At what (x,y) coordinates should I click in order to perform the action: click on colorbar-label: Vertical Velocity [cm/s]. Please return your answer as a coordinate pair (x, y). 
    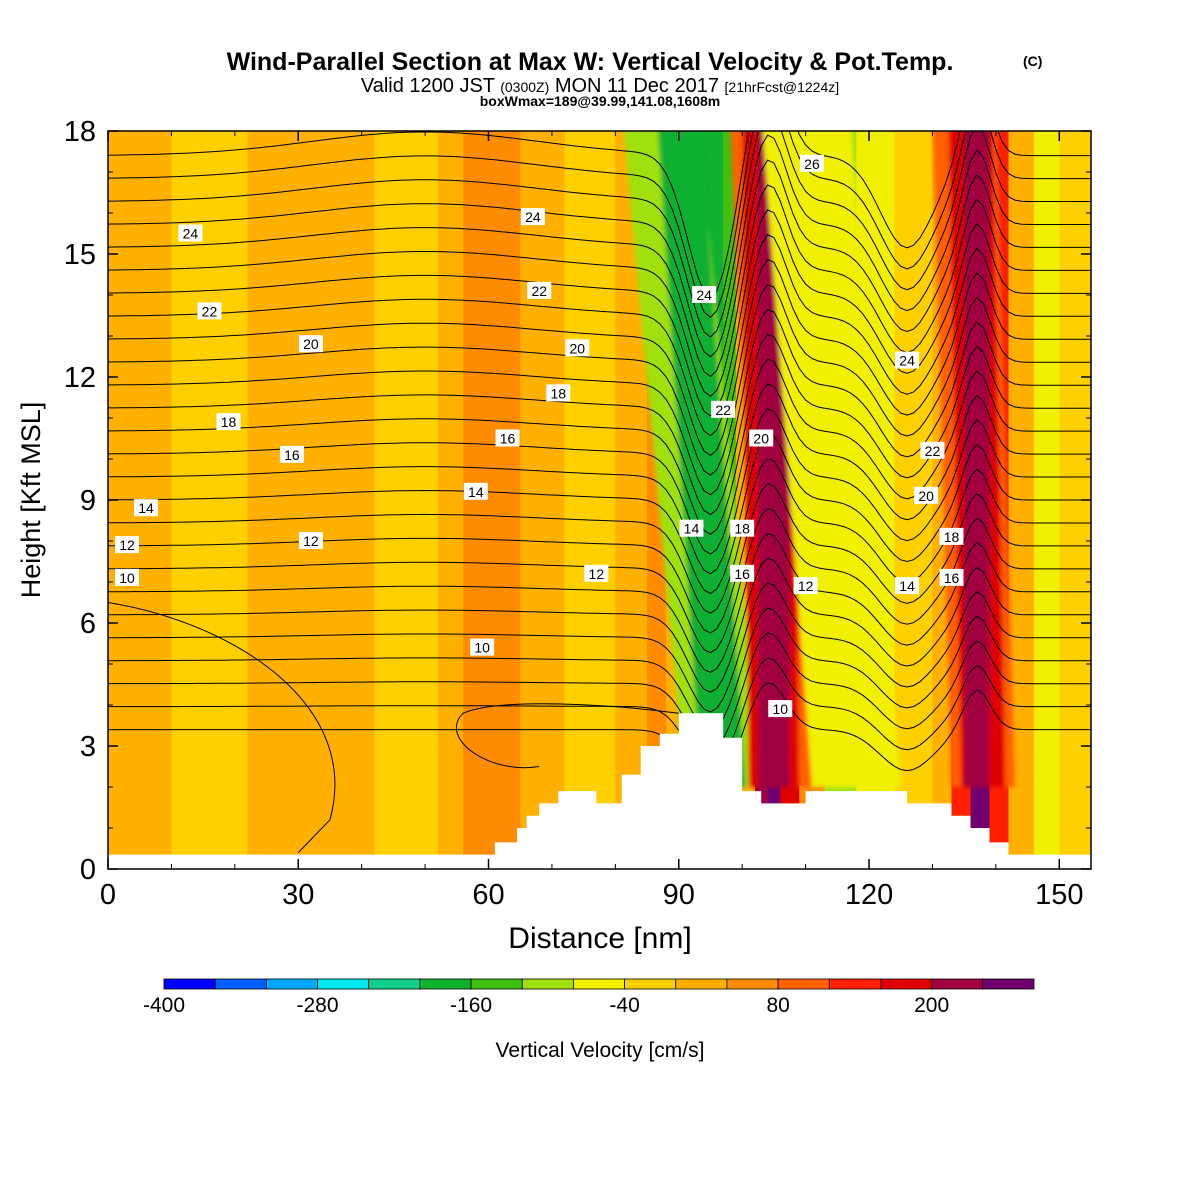
    Looking at the image, I should click on (600, 1050).